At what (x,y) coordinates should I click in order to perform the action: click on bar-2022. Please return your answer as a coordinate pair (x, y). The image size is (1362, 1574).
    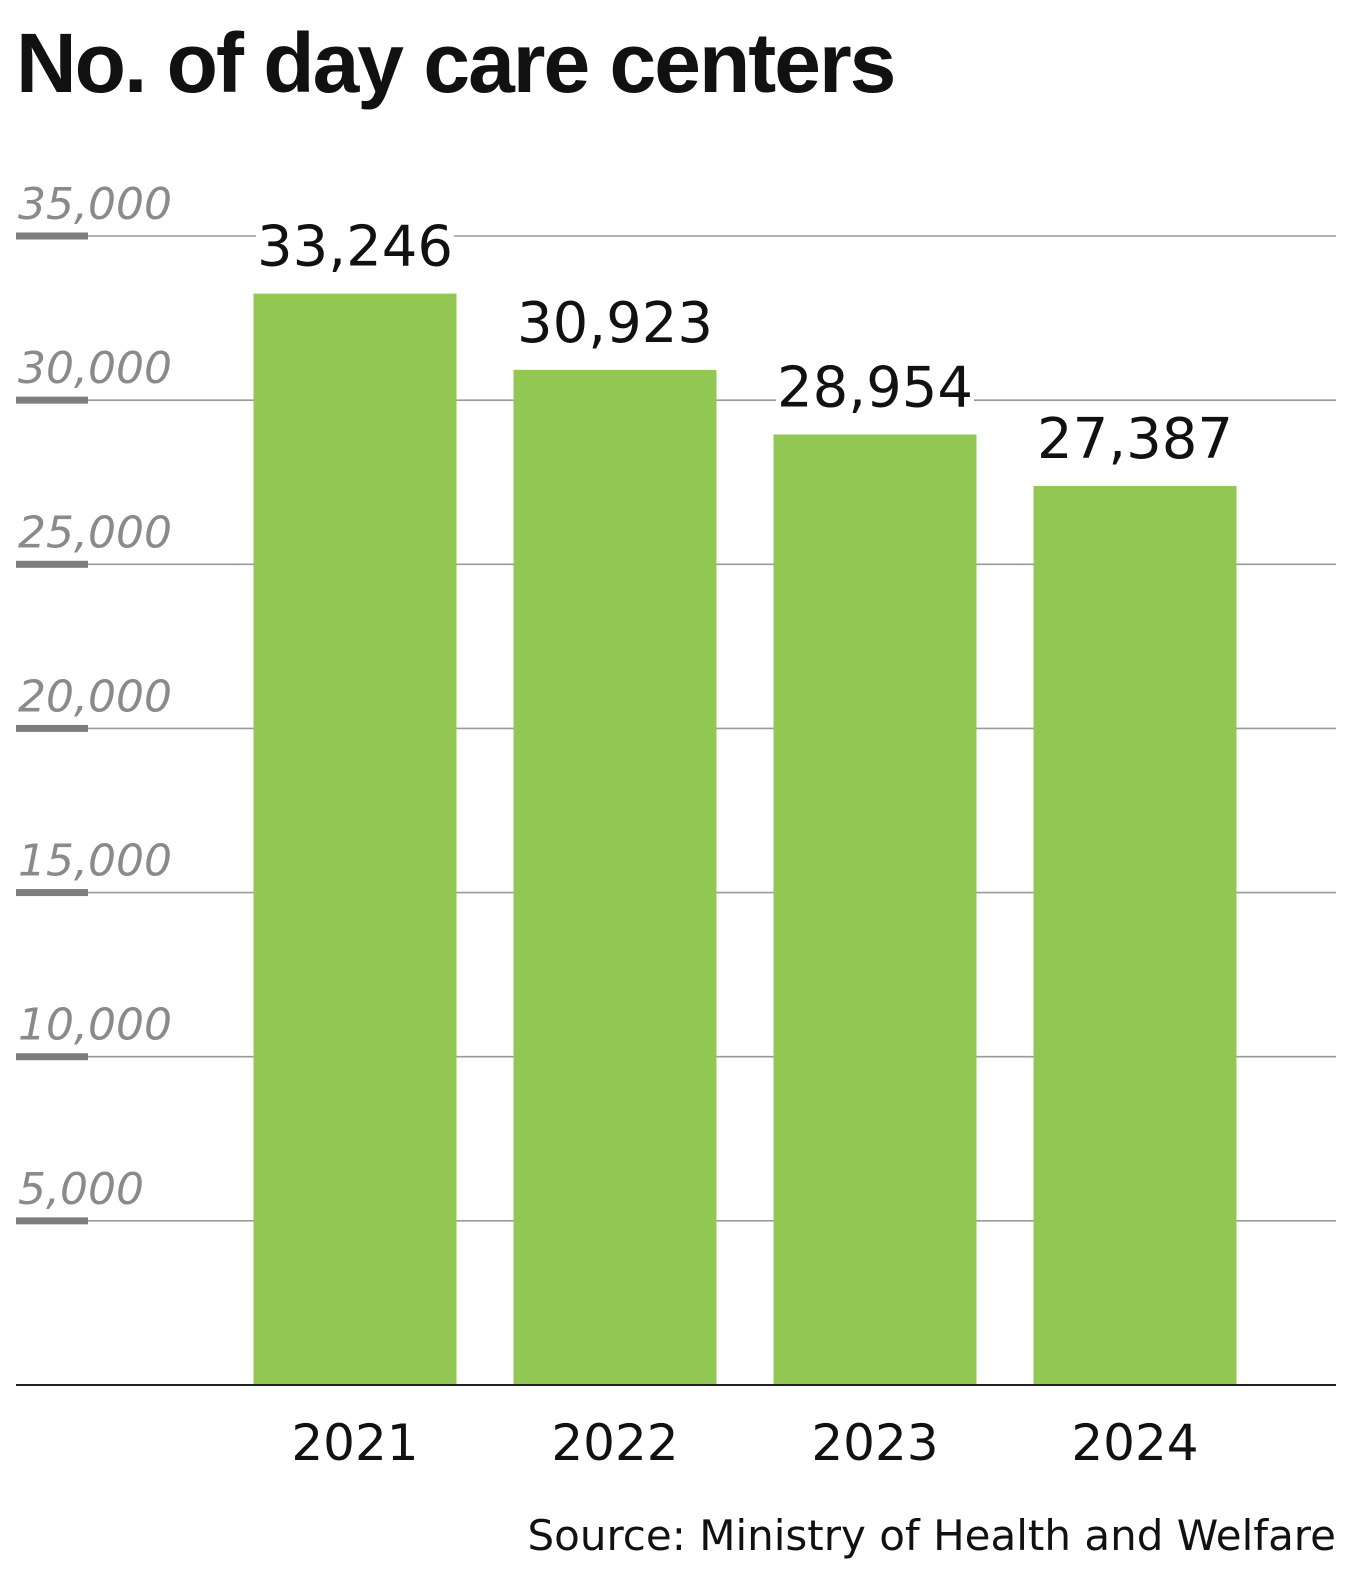
    Looking at the image, I should click on (615, 877).